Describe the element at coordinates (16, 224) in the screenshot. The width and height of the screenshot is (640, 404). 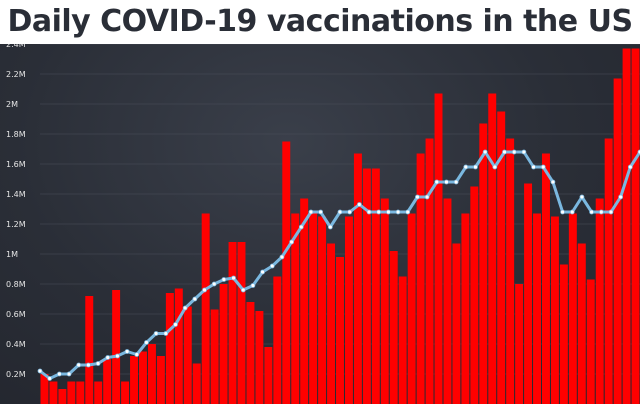
I see `y-tick-label: 1.2M` at that location.